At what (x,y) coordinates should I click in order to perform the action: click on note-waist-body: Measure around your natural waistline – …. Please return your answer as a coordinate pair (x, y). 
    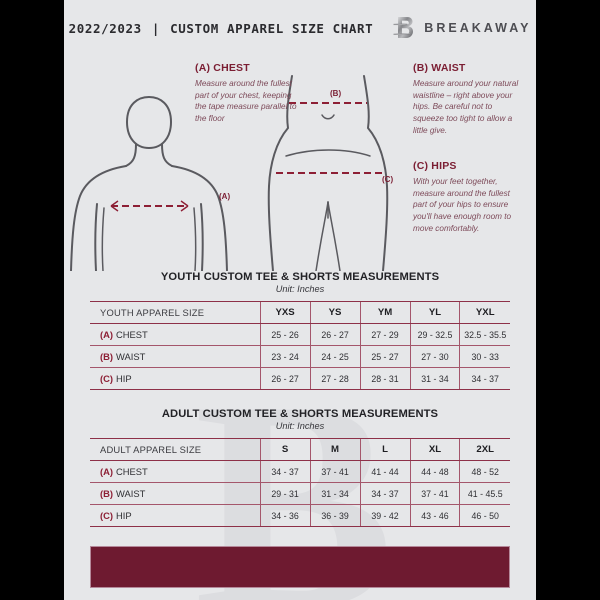
    Looking at the image, I should click on (466, 107).